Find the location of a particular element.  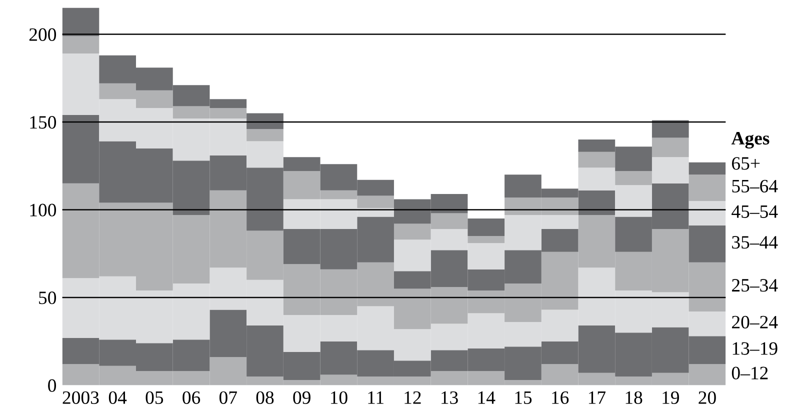

x-tick-label: 20 is located at coordinates (707, 397).